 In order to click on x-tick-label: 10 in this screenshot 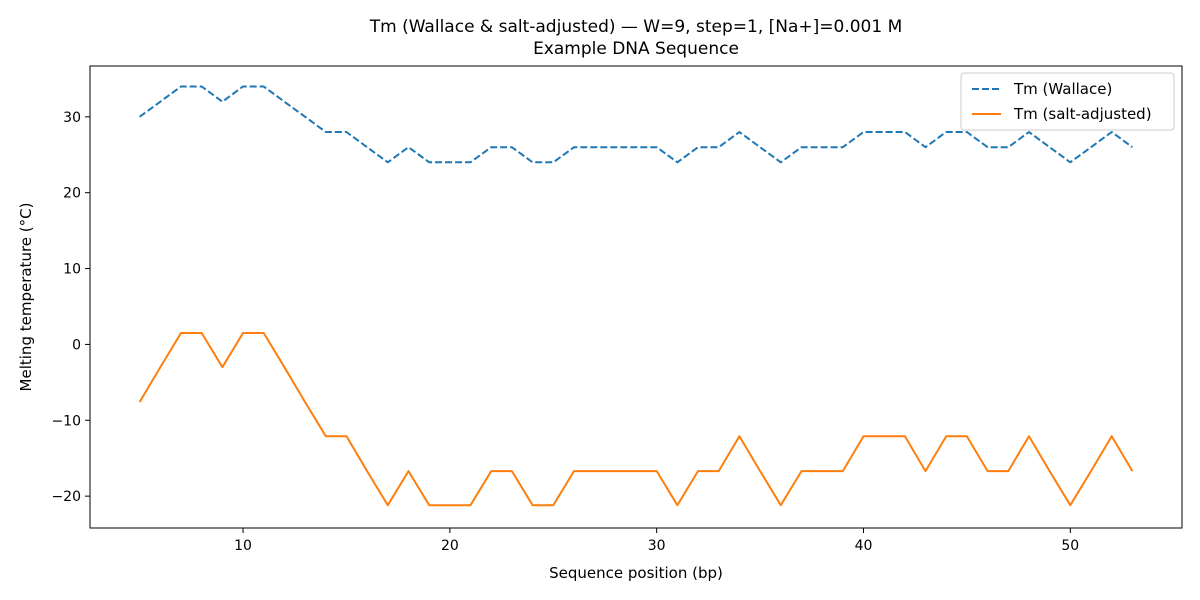, I will do `click(243, 546)`.